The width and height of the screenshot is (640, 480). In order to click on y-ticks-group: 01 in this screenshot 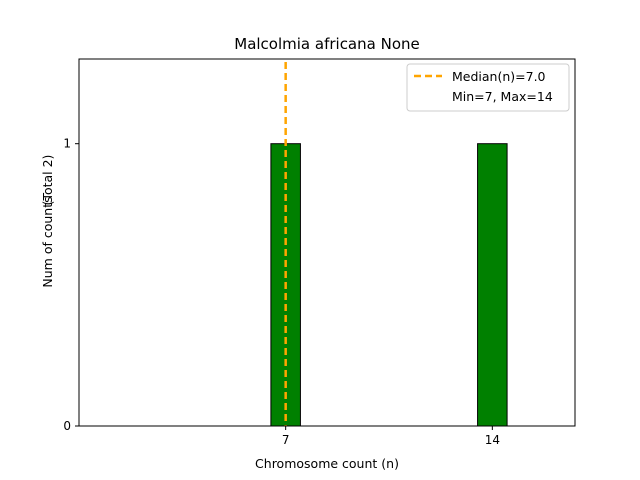, I will do `click(71, 285)`.